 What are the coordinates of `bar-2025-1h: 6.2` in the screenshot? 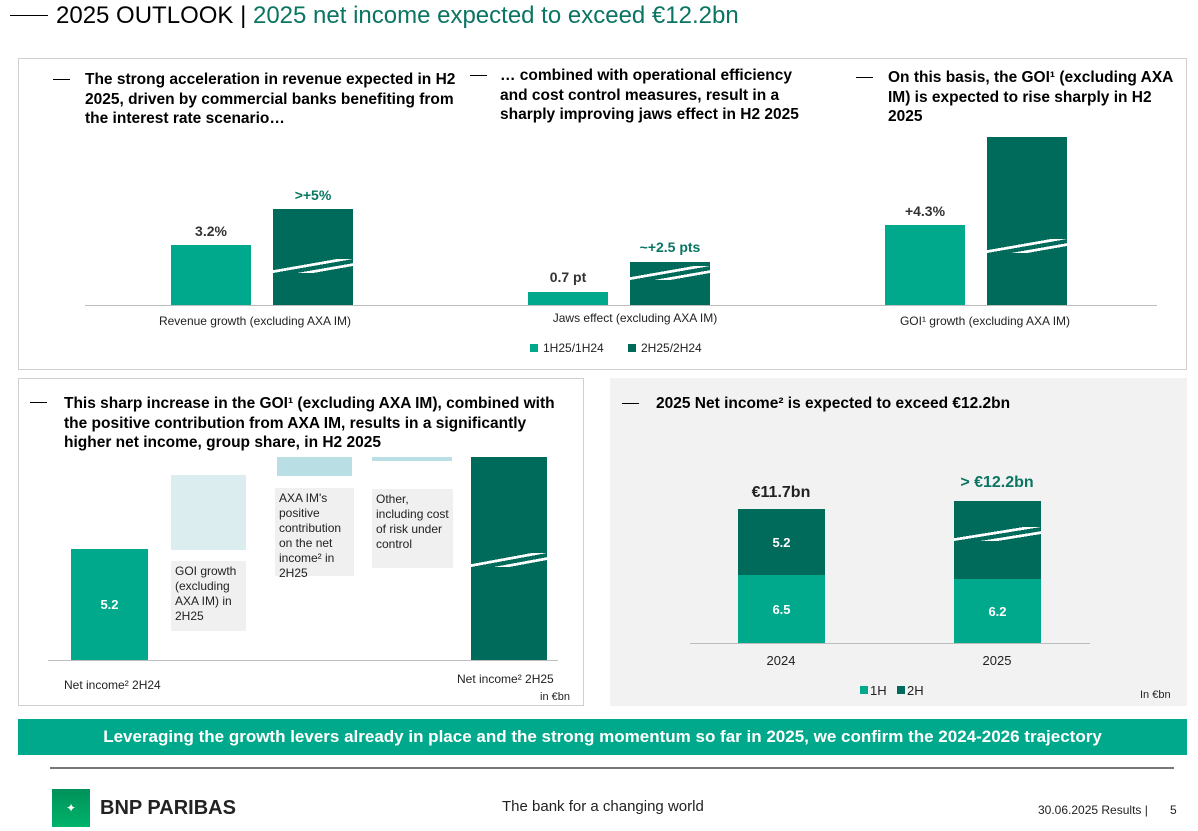 It's located at (997, 611).